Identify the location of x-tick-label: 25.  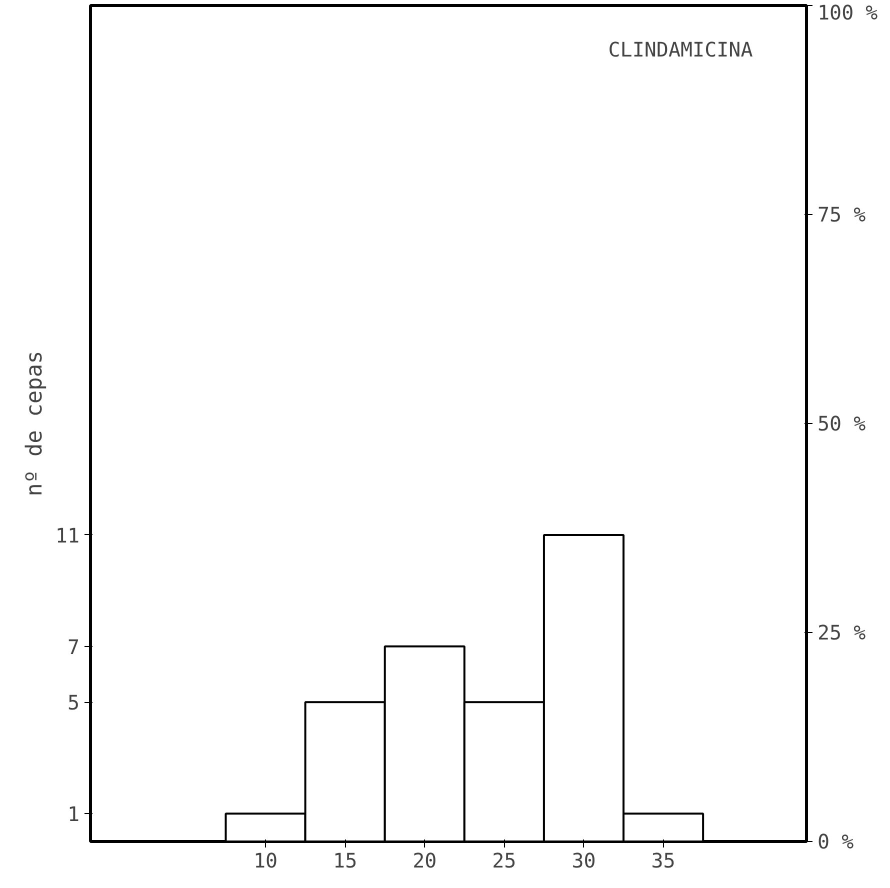
(504, 860).